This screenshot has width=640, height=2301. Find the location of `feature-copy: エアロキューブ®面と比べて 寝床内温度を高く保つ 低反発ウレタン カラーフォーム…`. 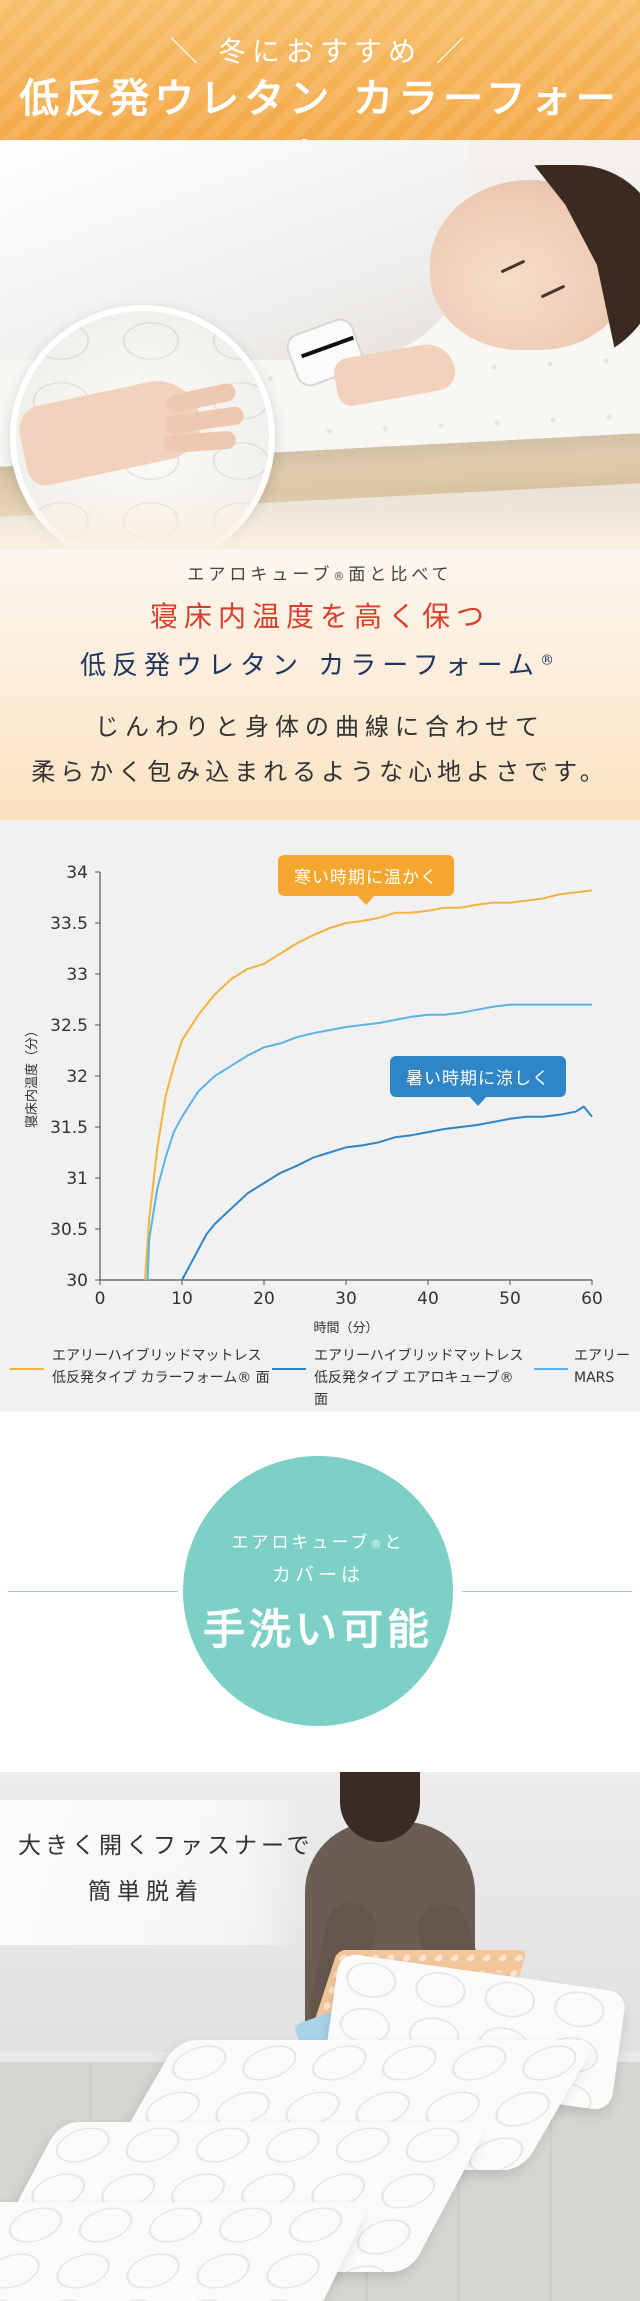

feature-copy: エアロキューブ®面と比べて 寝床内温度を高く保つ 低反発ウレタン カラーフォーム… is located at coordinates (320, 685).